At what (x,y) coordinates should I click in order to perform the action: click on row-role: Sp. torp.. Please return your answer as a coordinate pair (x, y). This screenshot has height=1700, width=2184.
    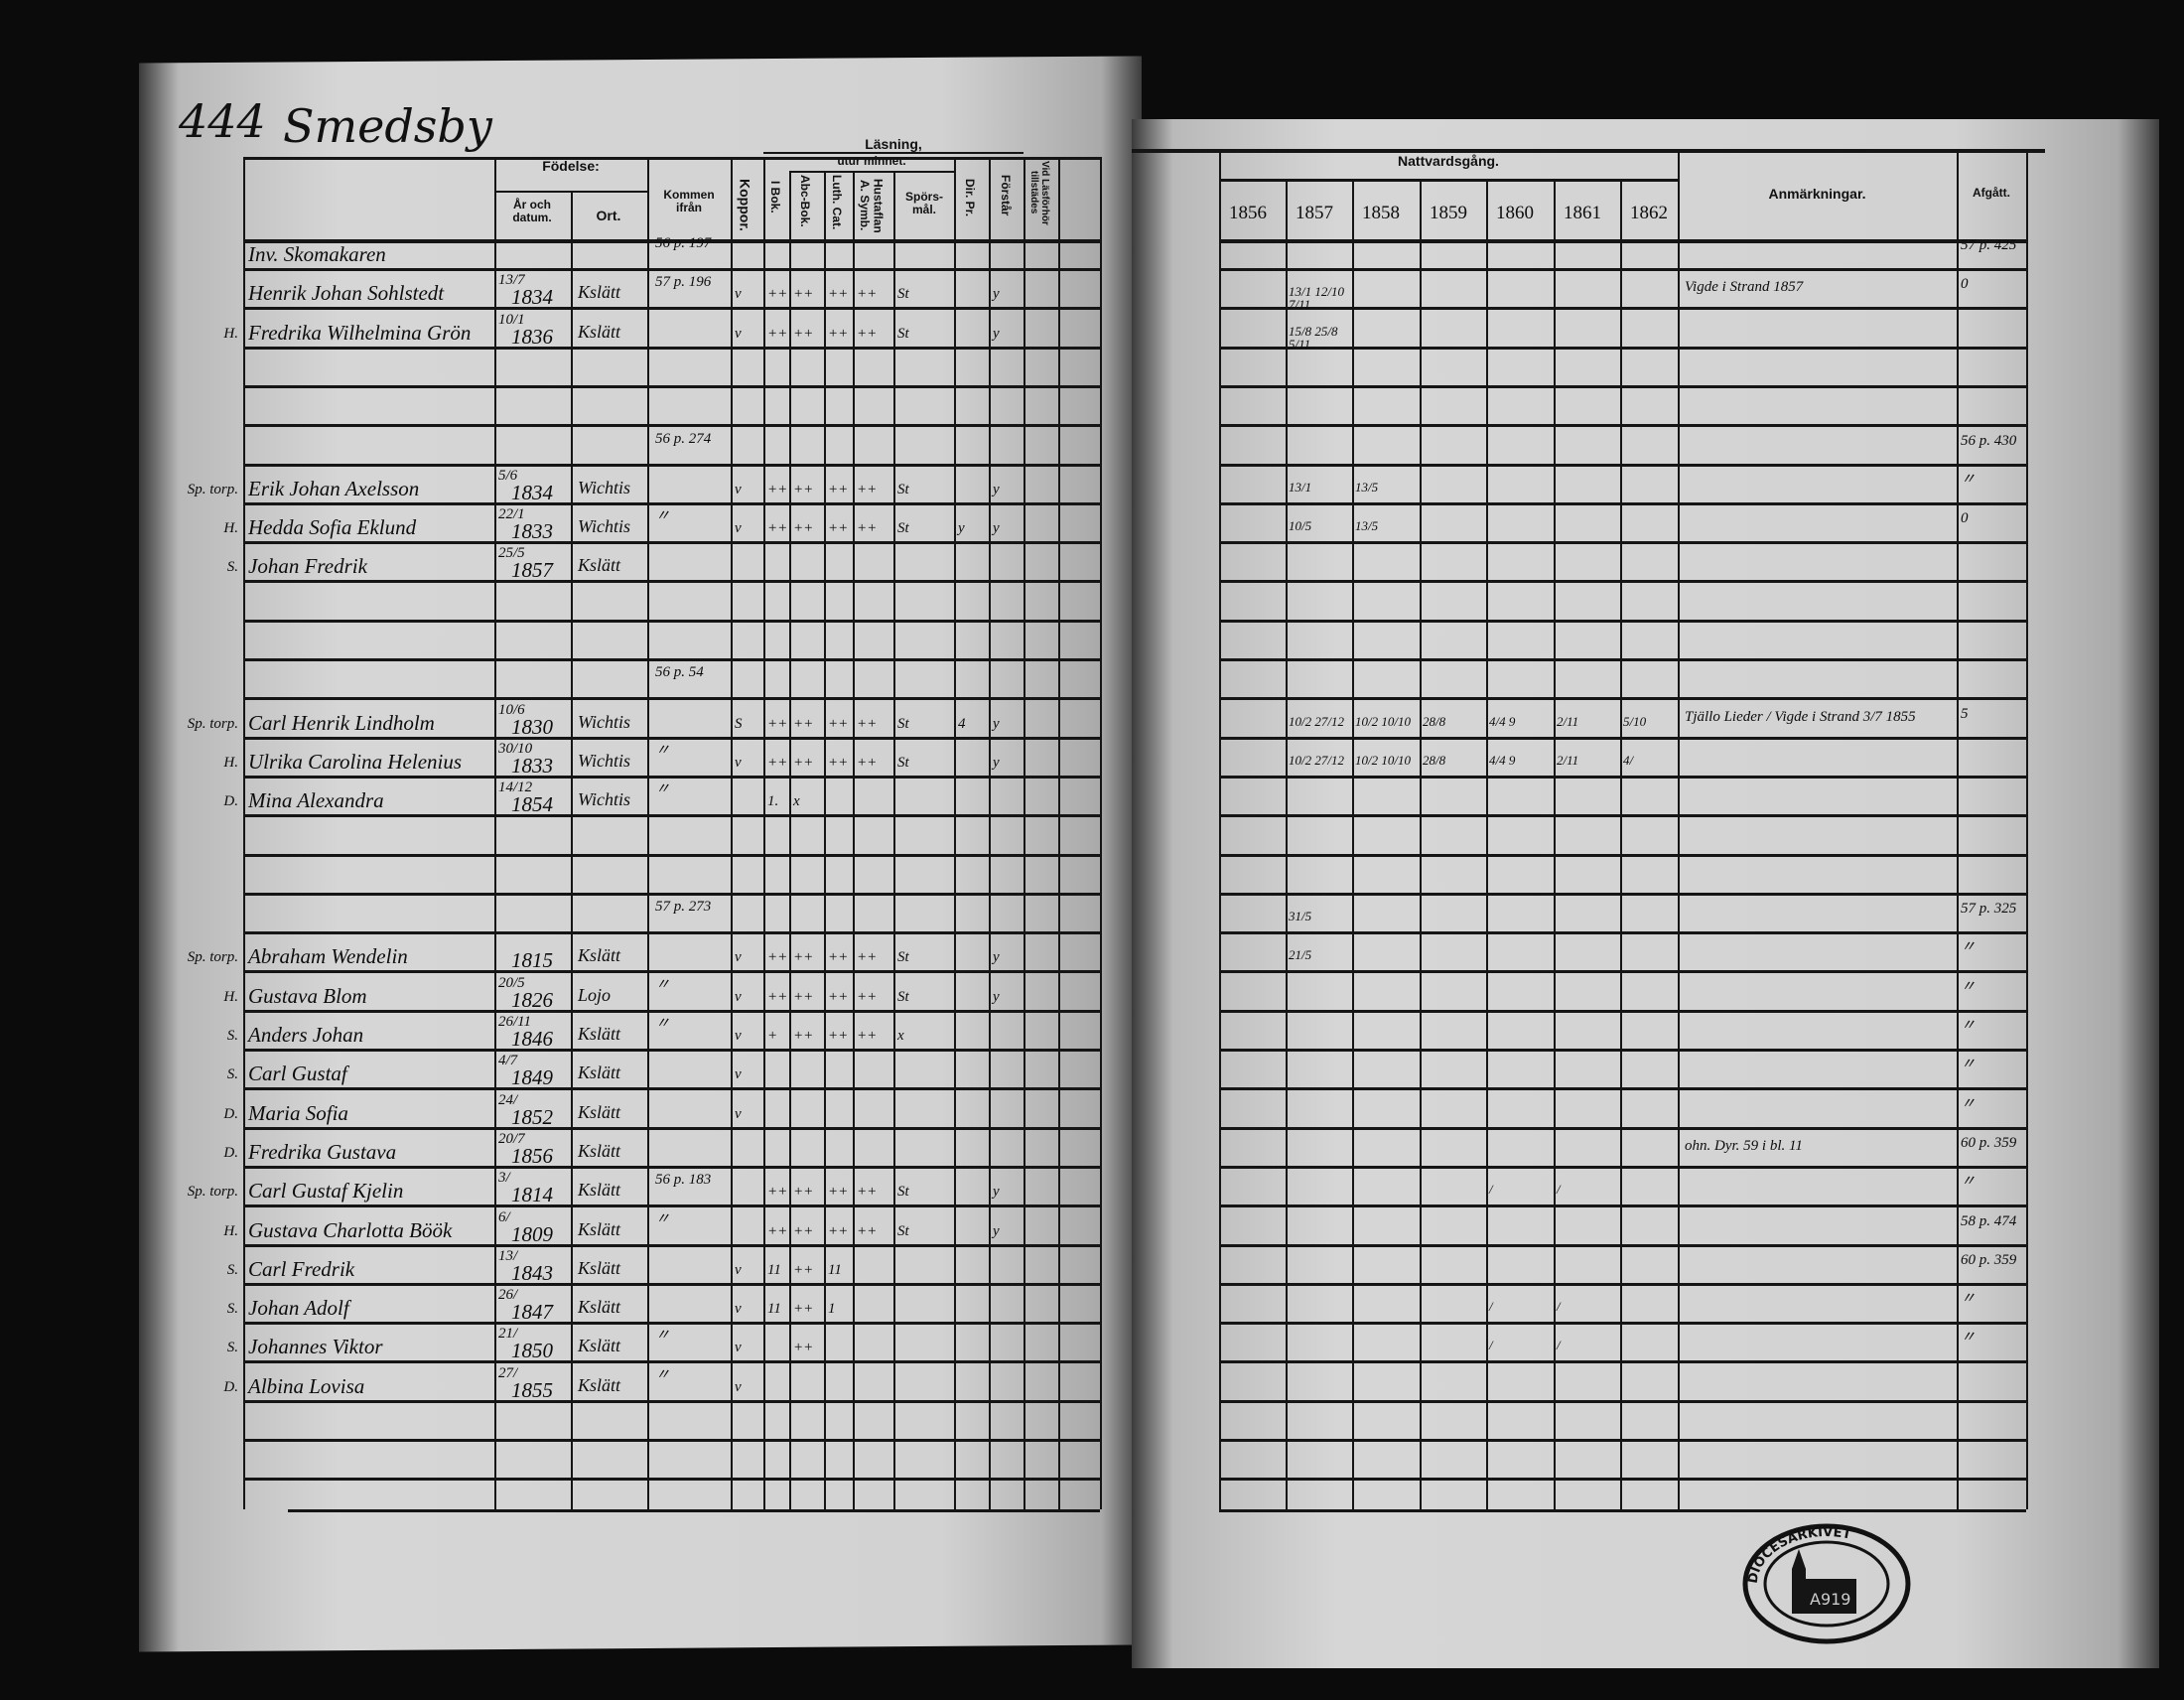
    Looking at the image, I should click on (212, 1192).